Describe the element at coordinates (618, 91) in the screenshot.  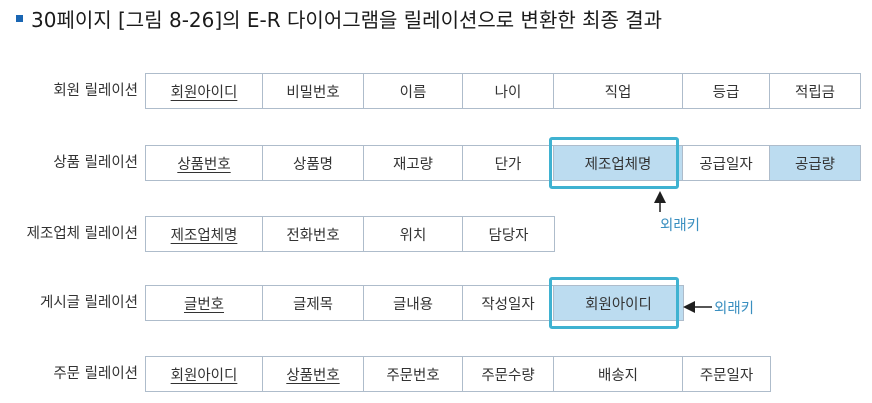
I see `attribute-cell: 직업` at that location.